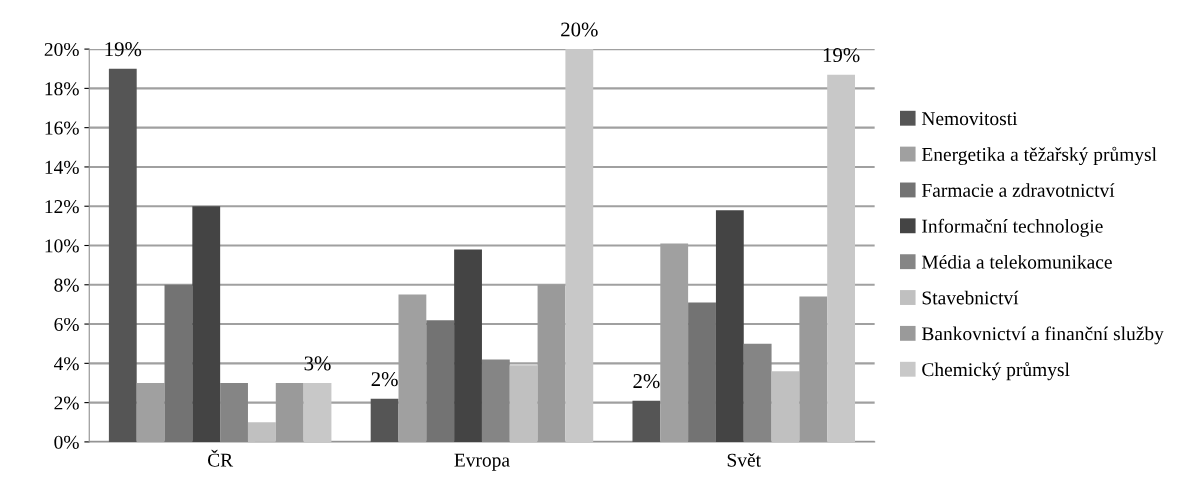 Image resolution: width=1190 pixels, height=491 pixels. What do you see at coordinates (66, 324) in the screenshot?
I see `y-tick-label: 6%` at bounding box center [66, 324].